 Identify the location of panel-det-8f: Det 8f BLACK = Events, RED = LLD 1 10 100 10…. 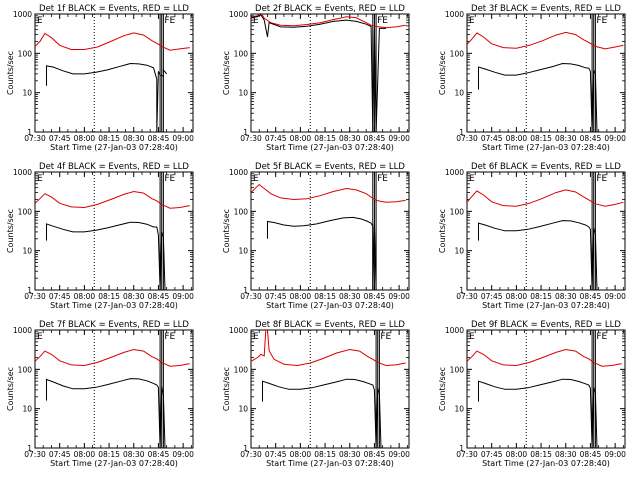
(316, 394).